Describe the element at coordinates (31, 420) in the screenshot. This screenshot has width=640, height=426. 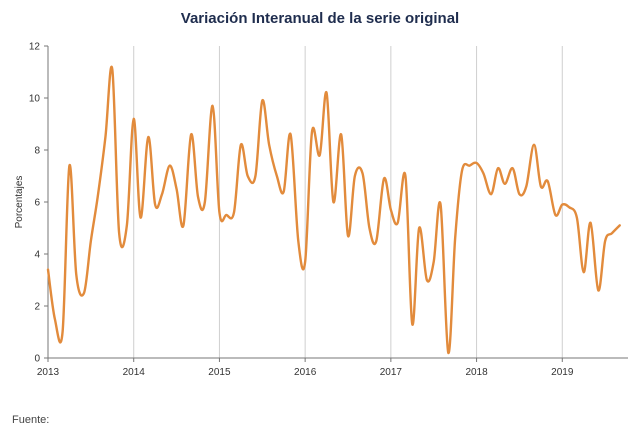
I see `source-label: Fuente:` at that location.